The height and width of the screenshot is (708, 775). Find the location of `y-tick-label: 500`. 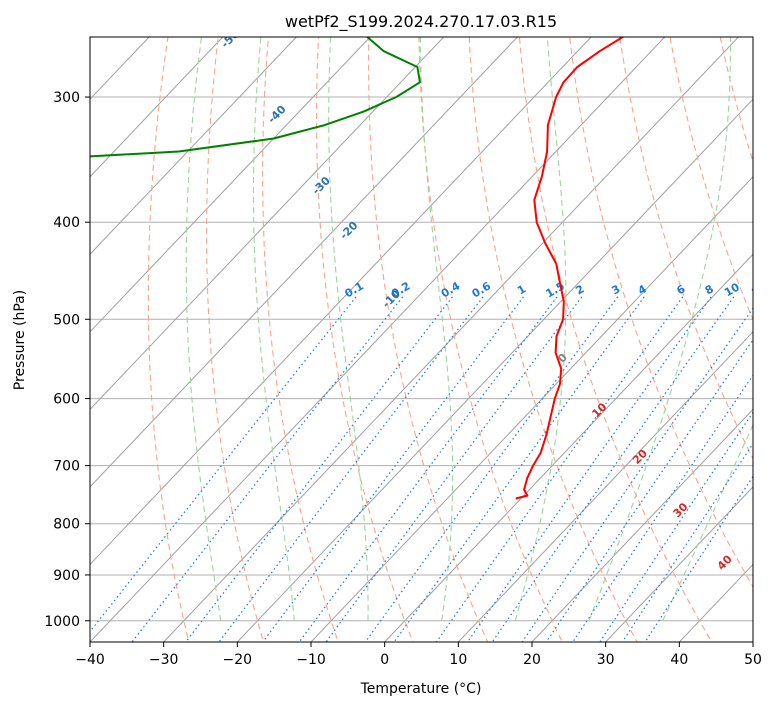

y-tick-label: 500 is located at coordinates (66, 320).